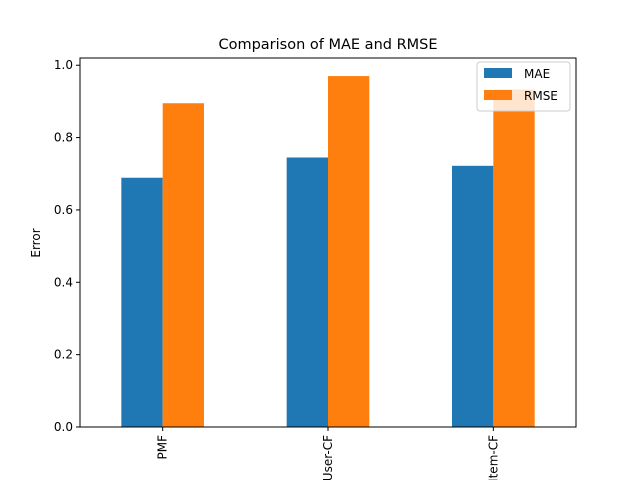 The height and width of the screenshot is (480, 640). Describe the element at coordinates (541, 96) in the screenshot. I see `legend-label-rmse: RMSE` at that location.